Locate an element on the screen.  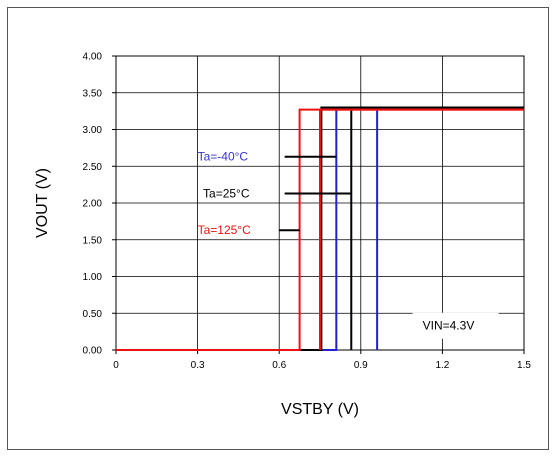
x-tick-label: 1.2 is located at coordinates (442, 365).